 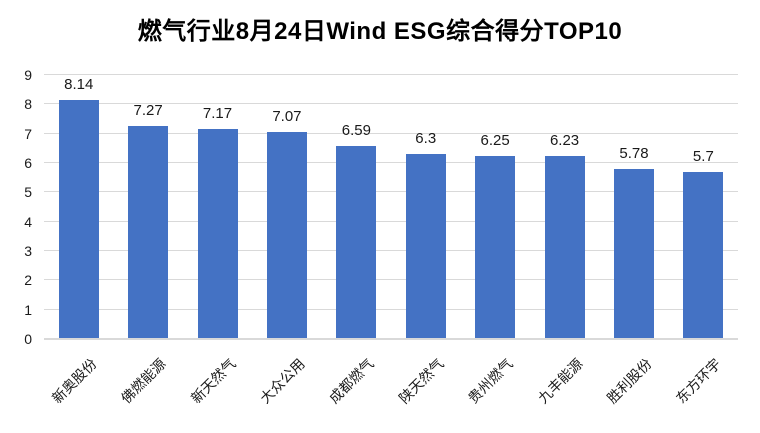 I want to click on y-axis-label: 7, so click(x=28, y=133).